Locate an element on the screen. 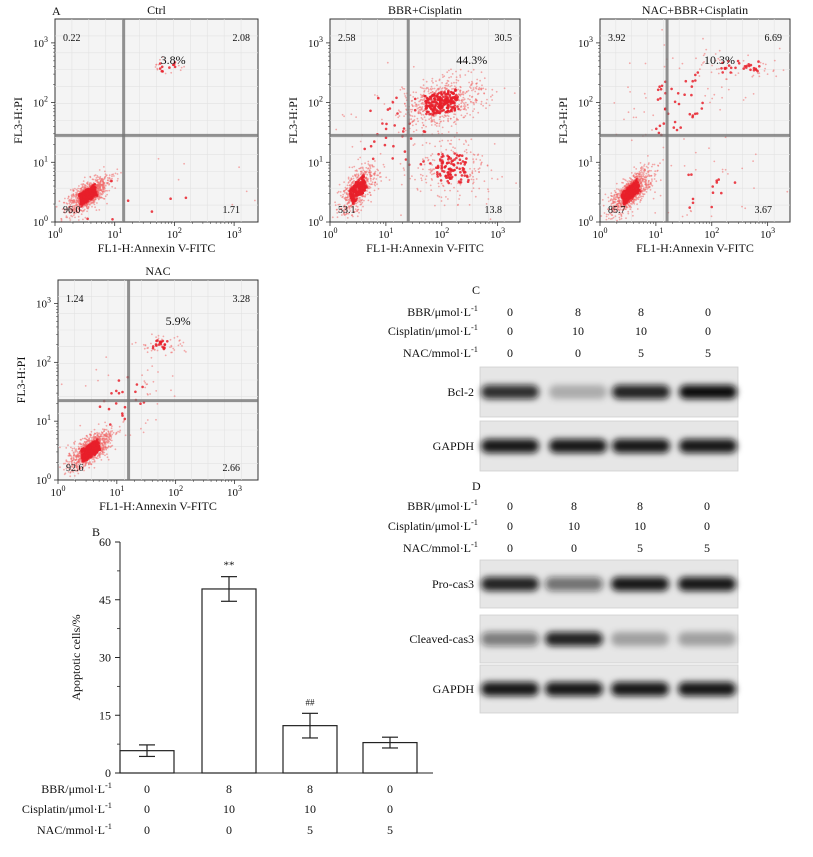  plot-title: NAC is located at coordinates (157, 271).